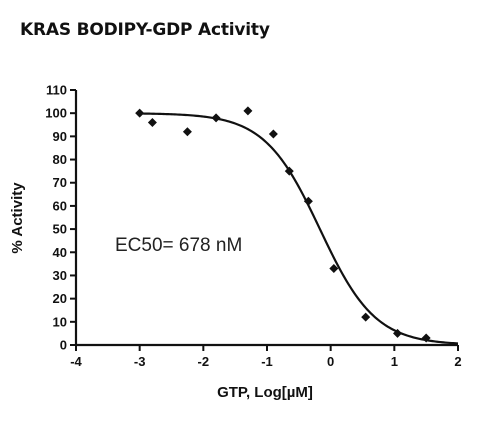 This screenshot has width=488, height=432. Describe the element at coordinates (56, 90) in the screenshot. I see `y-tick-label: 110` at that location.